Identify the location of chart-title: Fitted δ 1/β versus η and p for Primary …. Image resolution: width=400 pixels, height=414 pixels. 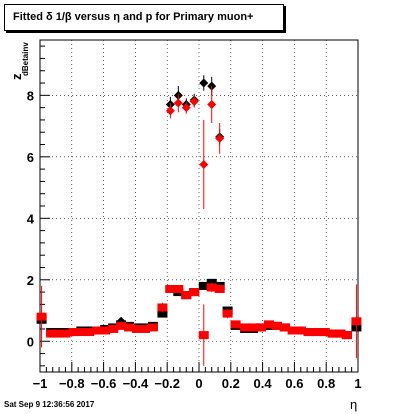
(133, 17).